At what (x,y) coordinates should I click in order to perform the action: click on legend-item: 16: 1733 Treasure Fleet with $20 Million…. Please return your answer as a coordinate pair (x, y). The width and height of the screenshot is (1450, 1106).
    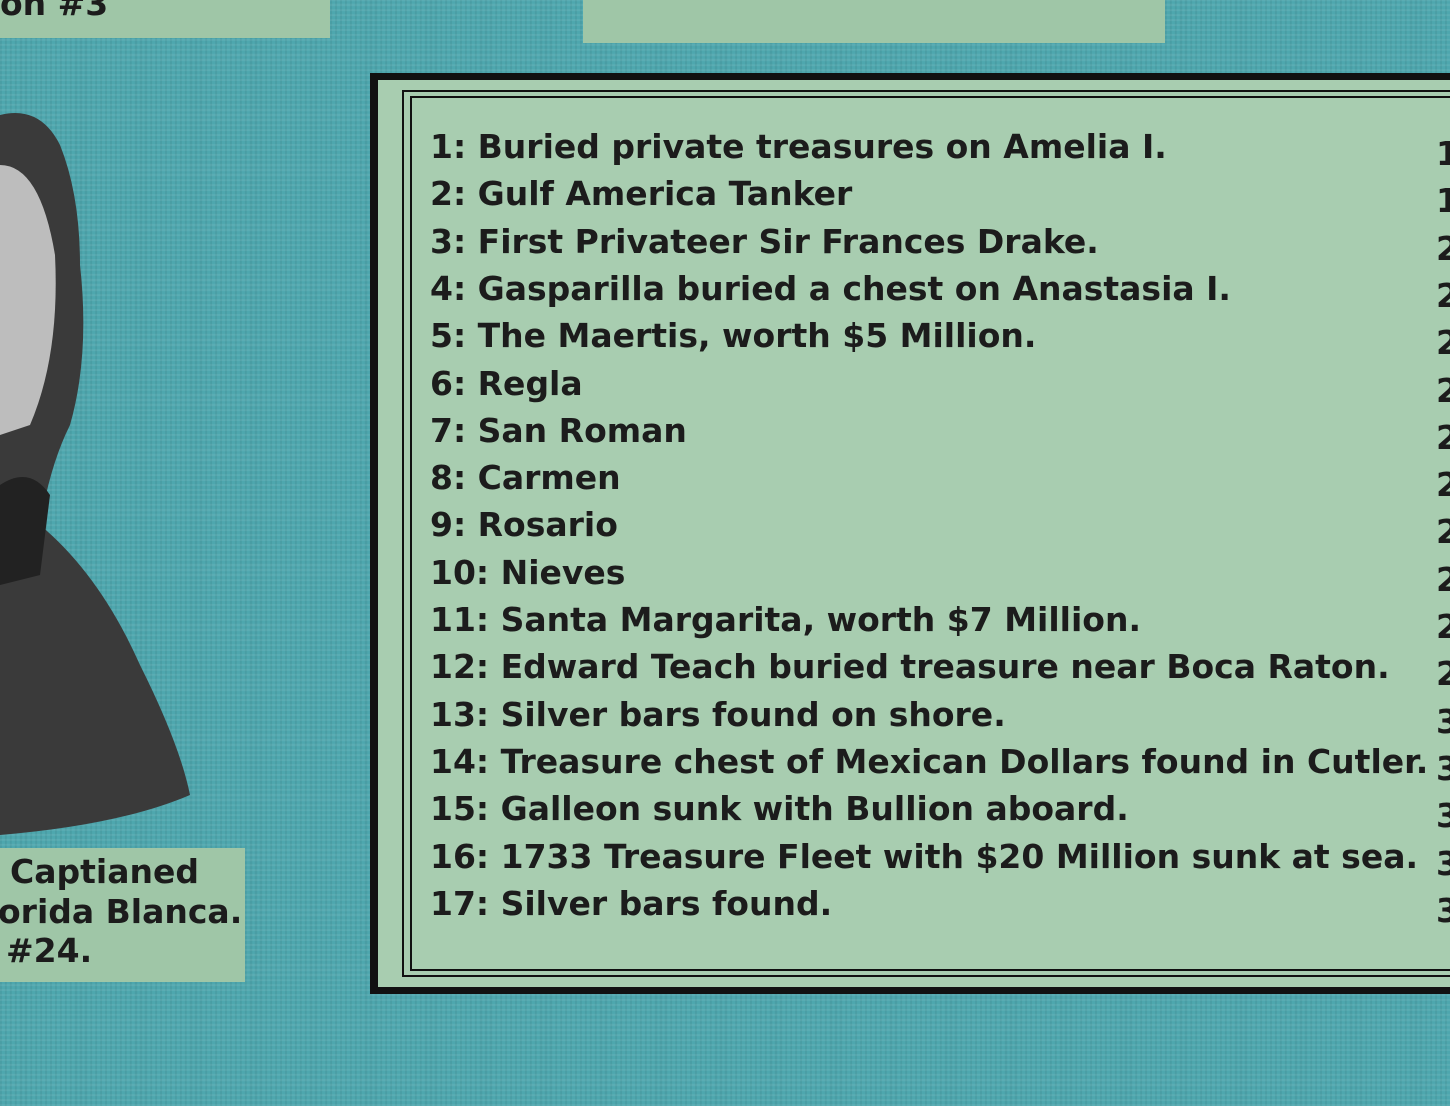
    Looking at the image, I should click on (924, 856).